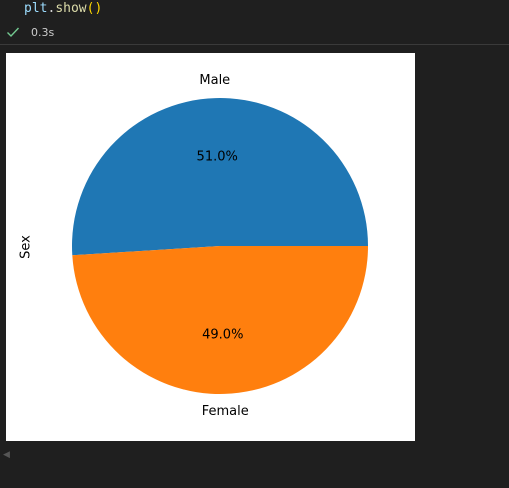 The image size is (509, 488). What do you see at coordinates (223, 246) in the screenshot?
I see `pie-labels: Male 51.0% Female 49.0%` at bounding box center [223, 246].